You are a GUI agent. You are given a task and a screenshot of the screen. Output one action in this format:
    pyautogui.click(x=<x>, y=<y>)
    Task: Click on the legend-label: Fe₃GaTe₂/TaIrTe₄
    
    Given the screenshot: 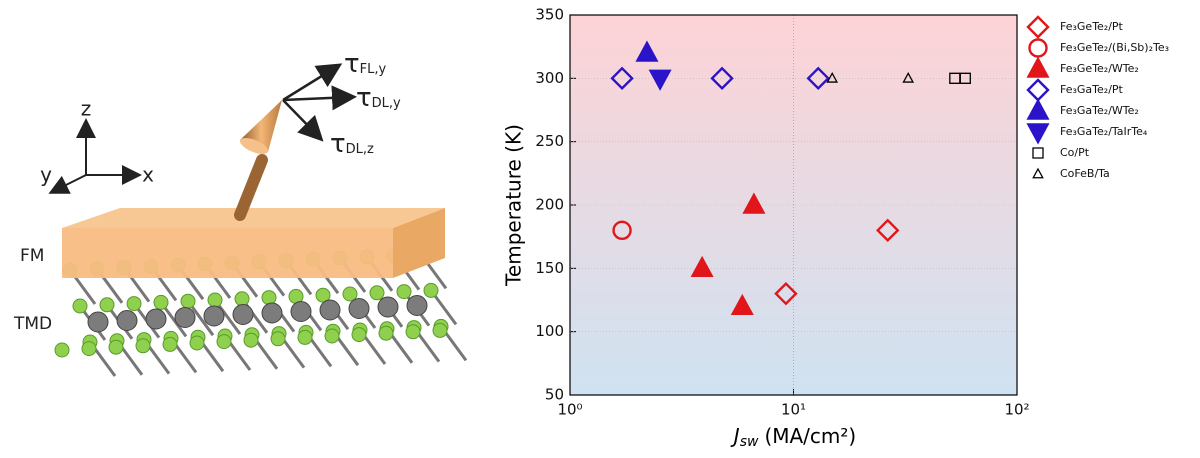 What is the action you would take?
    pyautogui.click(x=1104, y=131)
    